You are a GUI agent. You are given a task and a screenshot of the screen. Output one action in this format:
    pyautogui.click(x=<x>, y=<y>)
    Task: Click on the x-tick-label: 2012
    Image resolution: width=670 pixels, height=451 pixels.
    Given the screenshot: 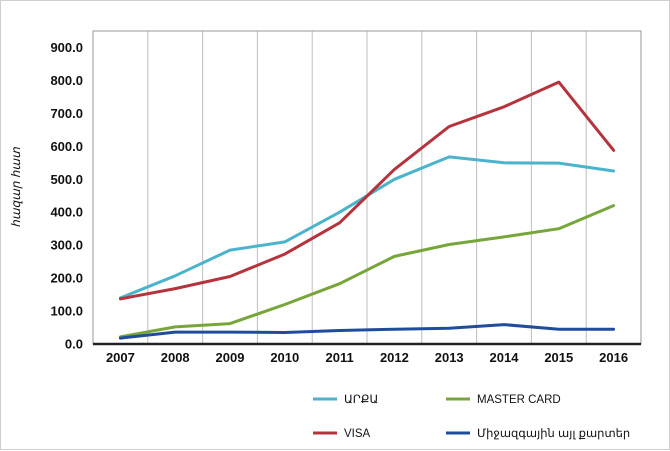 What is the action you would take?
    pyautogui.click(x=394, y=357)
    